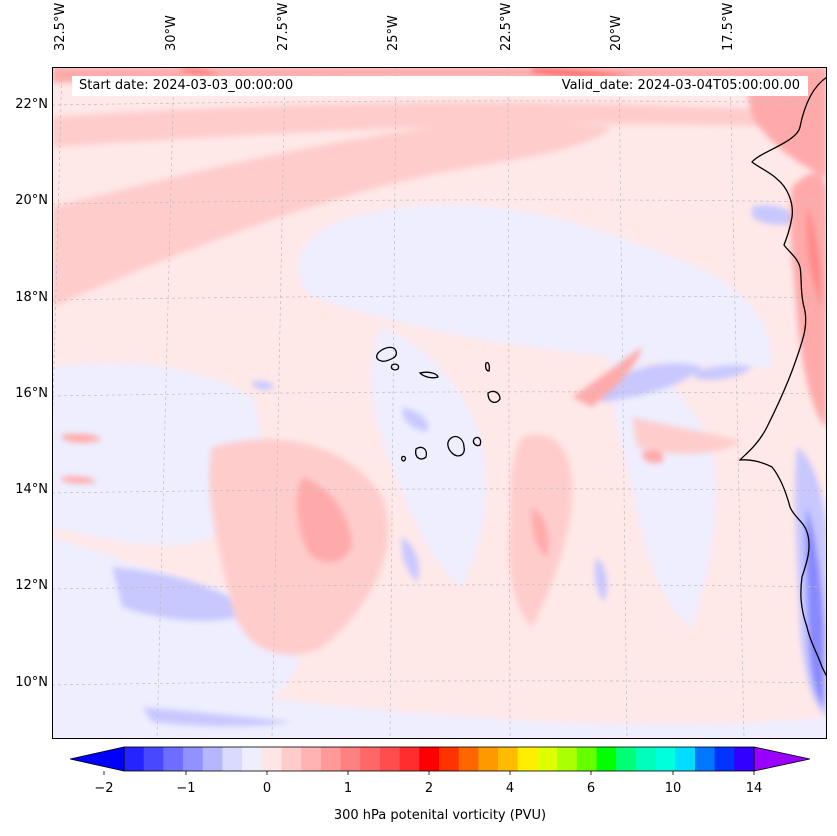 This screenshot has width=837, height=836. What do you see at coordinates (31, 393) in the screenshot?
I see `lat-label-16n: 16°N` at bounding box center [31, 393].